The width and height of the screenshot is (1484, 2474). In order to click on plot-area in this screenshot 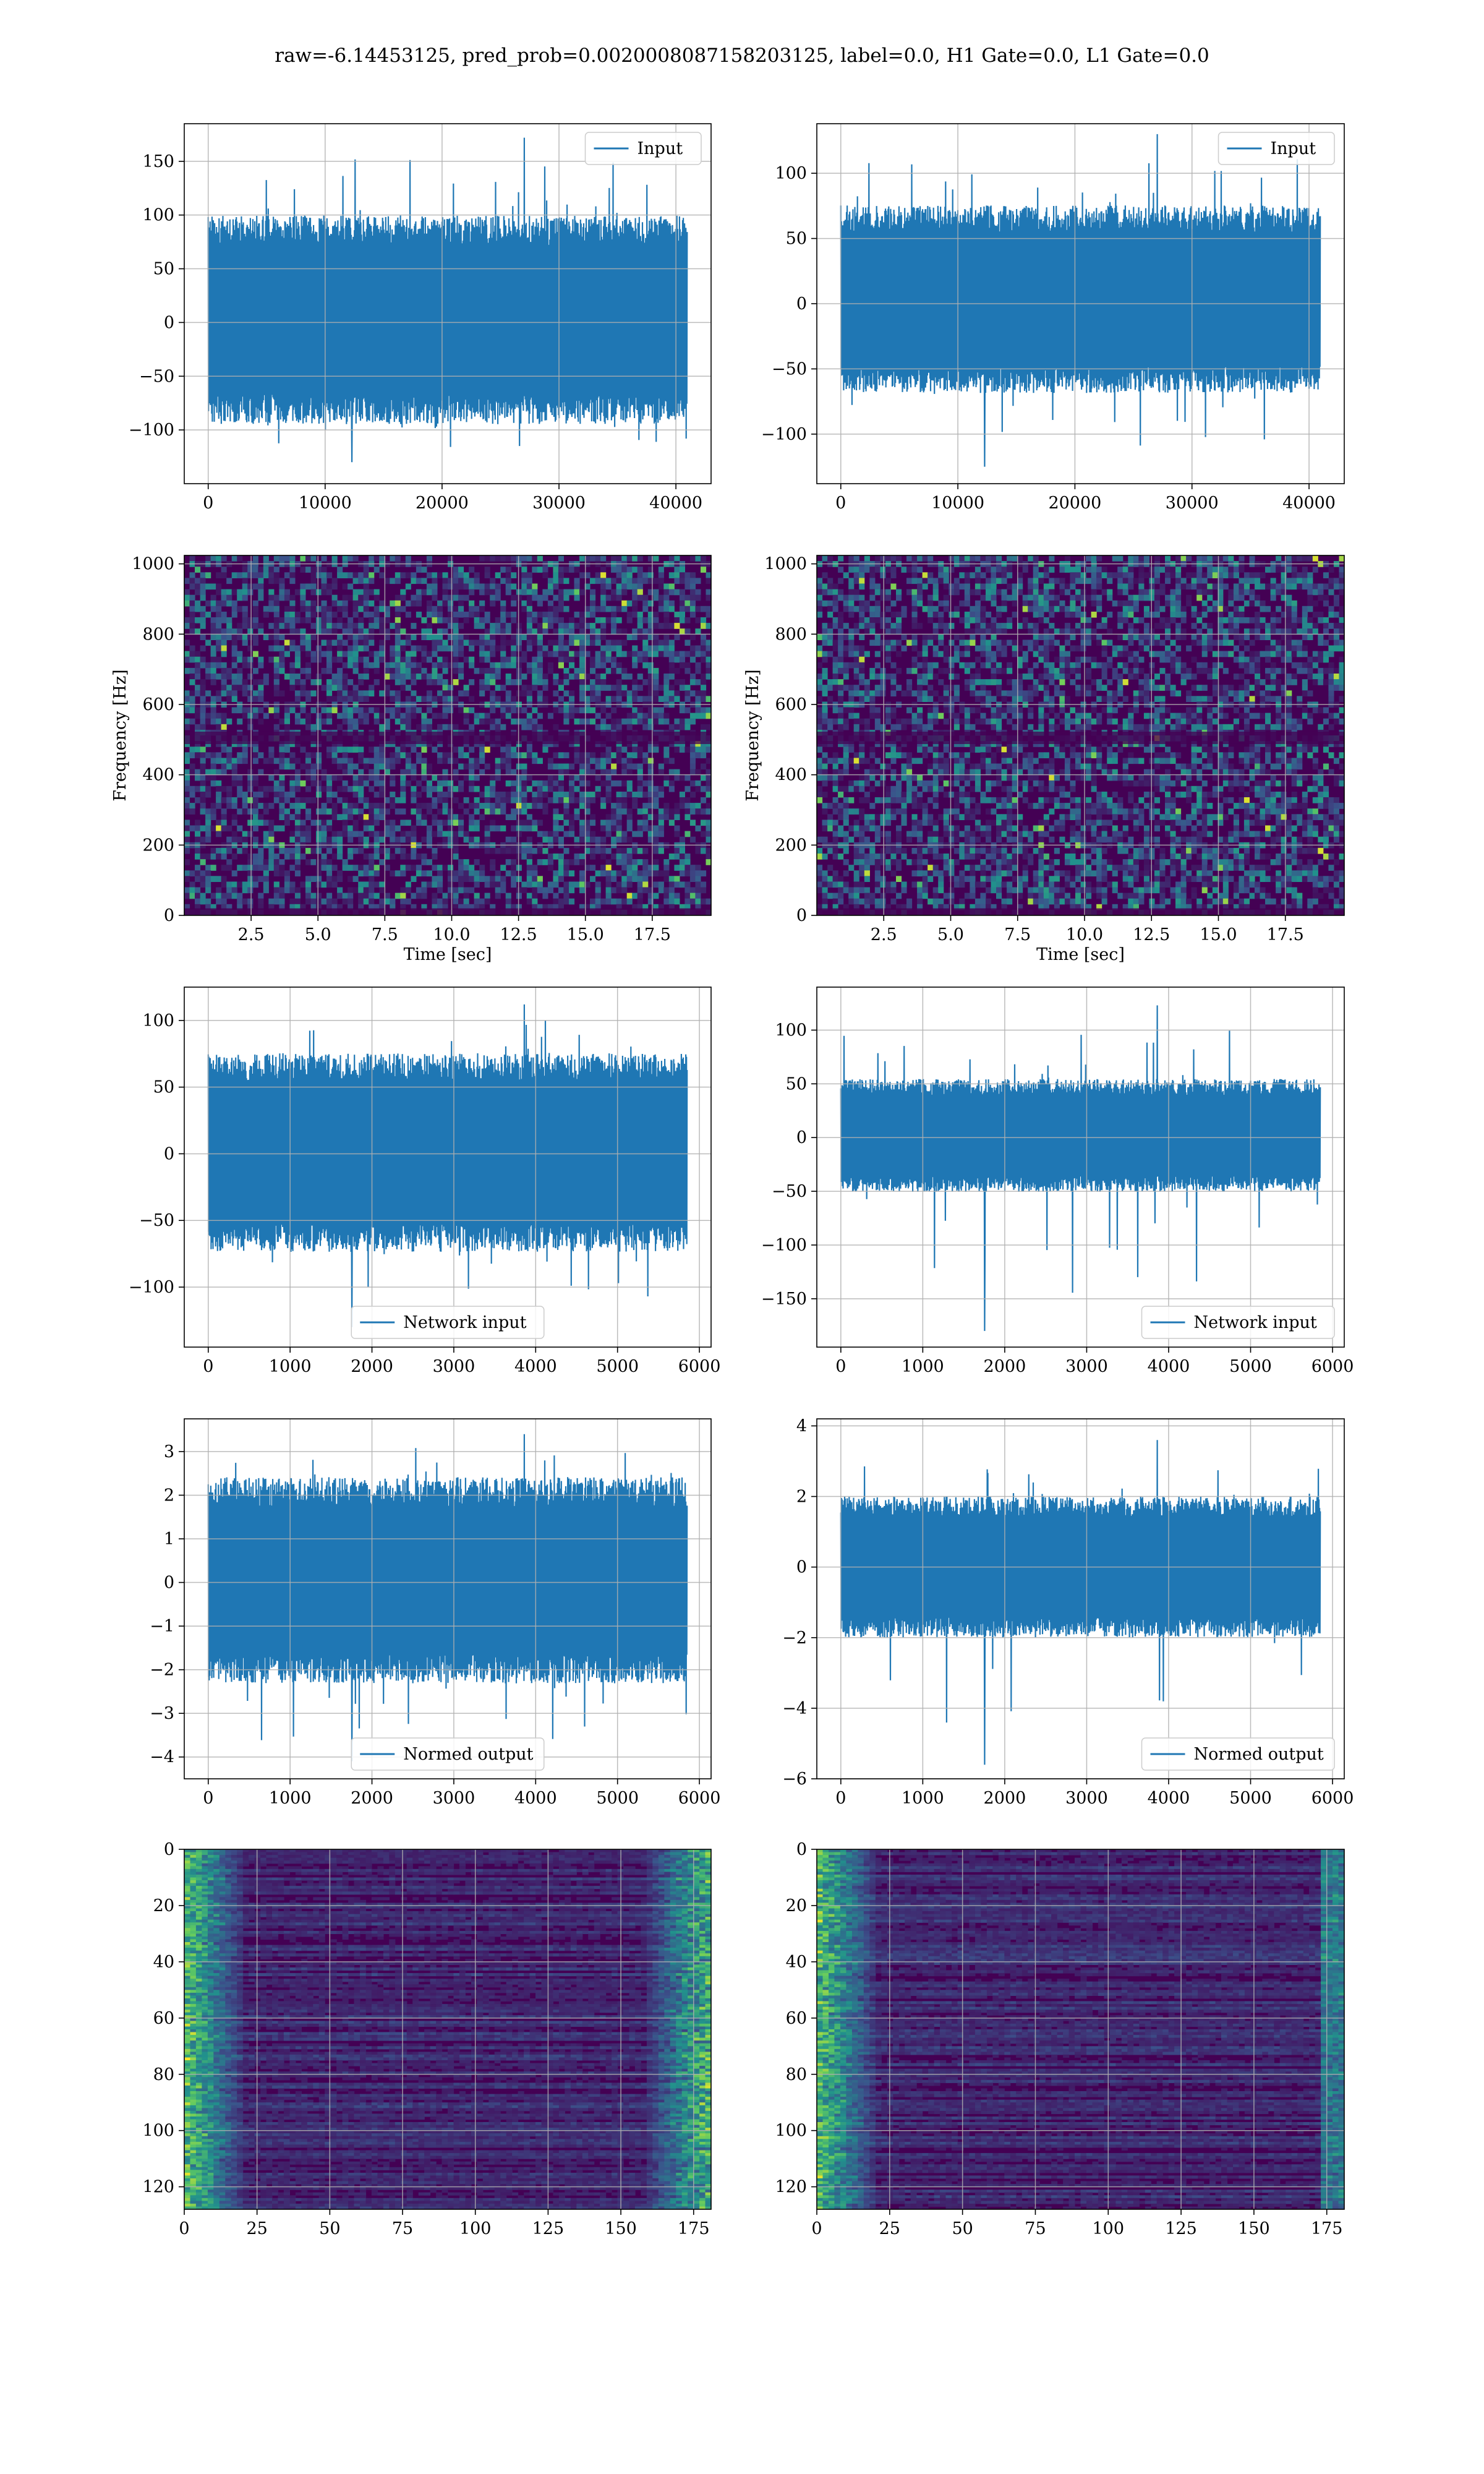, I will do `click(447, 300)`.